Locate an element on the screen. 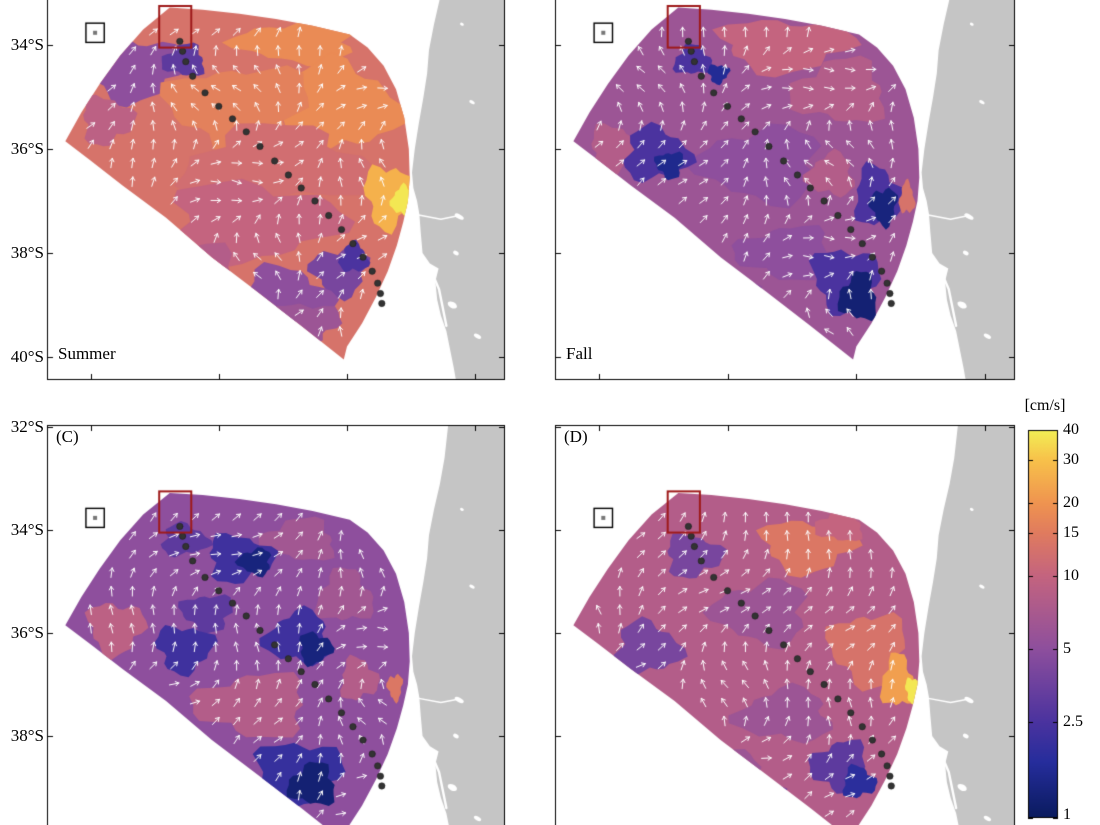 This screenshot has width=1100, height=825. colorbar-tick-5: 5 is located at coordinates (1067, 648).